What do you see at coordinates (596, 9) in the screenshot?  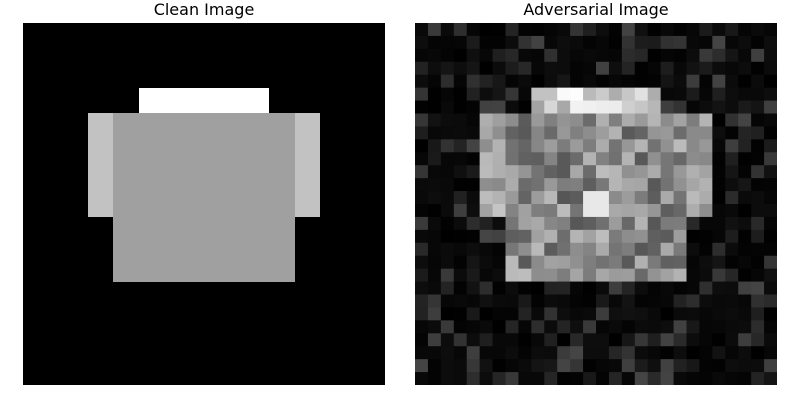 I see `adversarial-image-title: Adversarial Image` at bounding box center [596, 9].